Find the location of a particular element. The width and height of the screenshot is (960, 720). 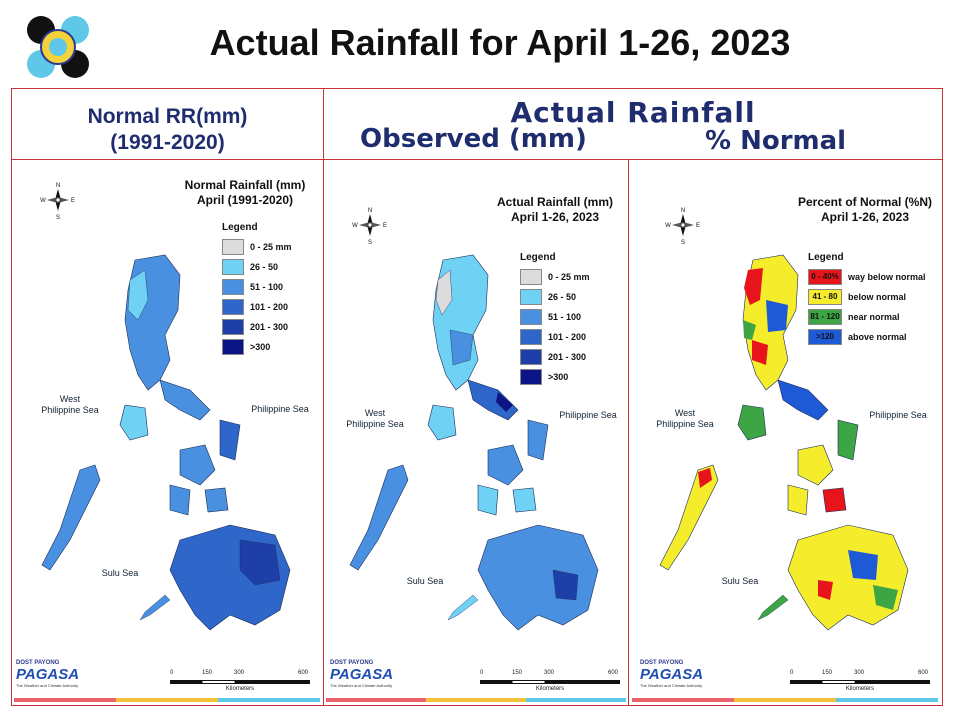

normal-rainfall-map is located at coordinates (166, 442).